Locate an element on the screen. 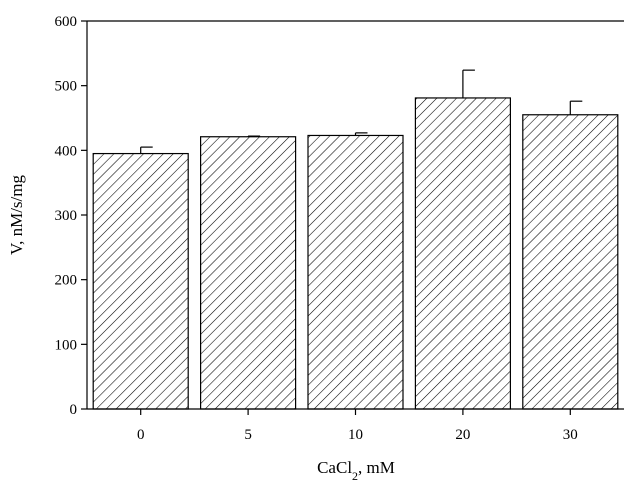 This screenshot has width=625, height=483. x-axis-title: CaCl2, mM is located at coordinates (356, 470).